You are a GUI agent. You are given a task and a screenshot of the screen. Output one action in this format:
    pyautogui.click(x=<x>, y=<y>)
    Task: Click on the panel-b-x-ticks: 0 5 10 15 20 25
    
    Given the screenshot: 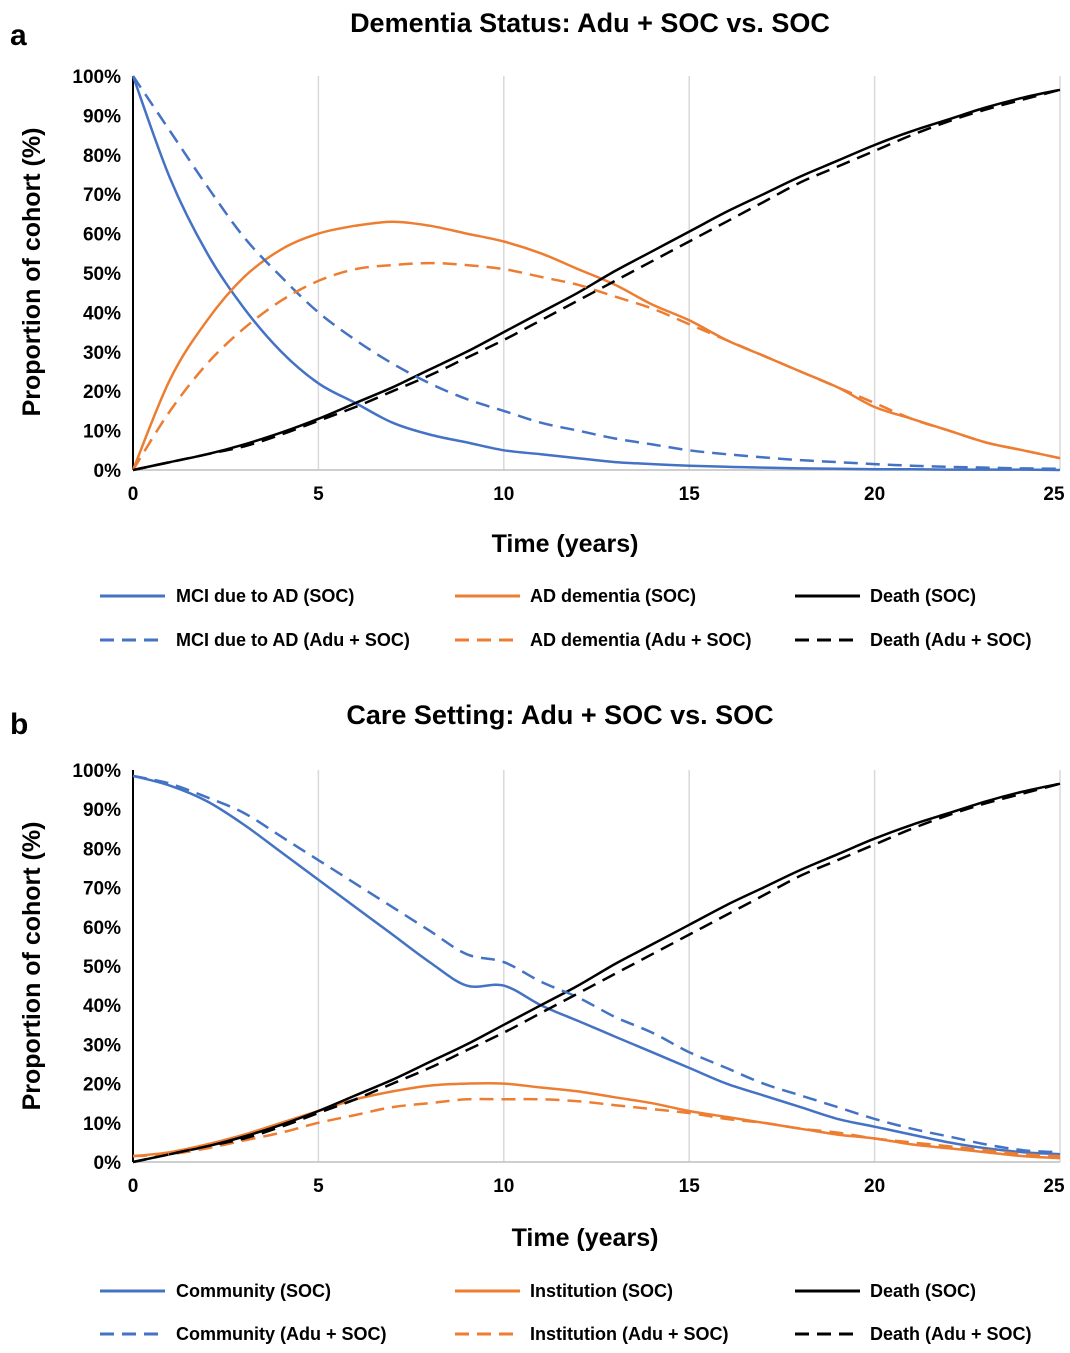 What is the action you would take?
    pyautogui.click(x=596, y=1186)
    